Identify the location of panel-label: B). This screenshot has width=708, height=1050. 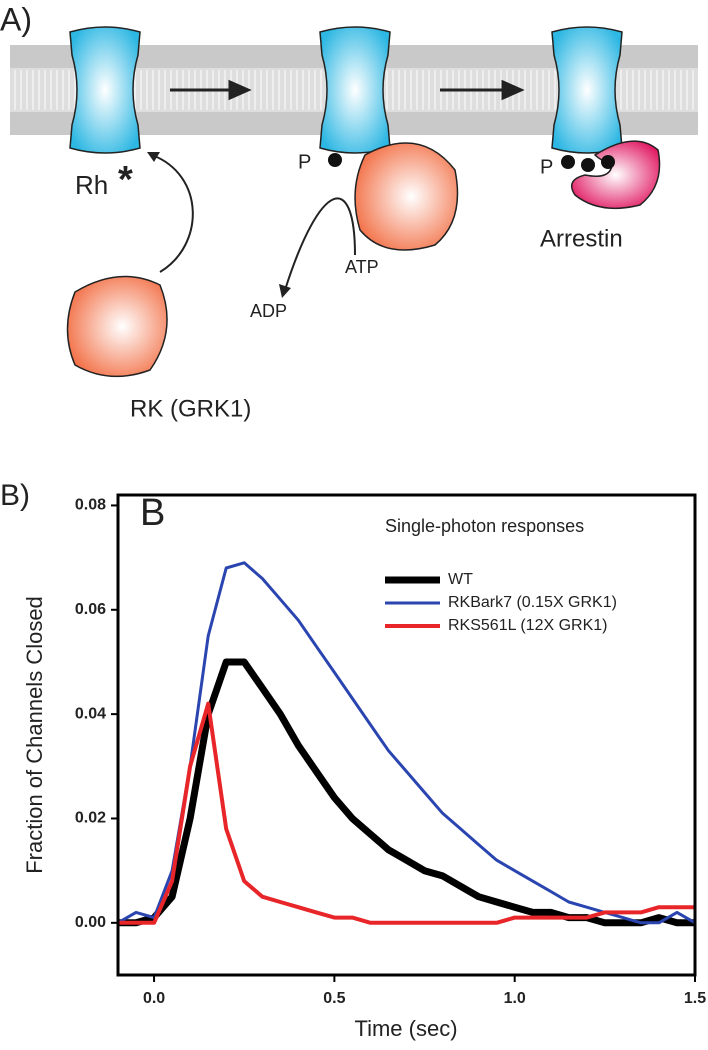
(15, 495).